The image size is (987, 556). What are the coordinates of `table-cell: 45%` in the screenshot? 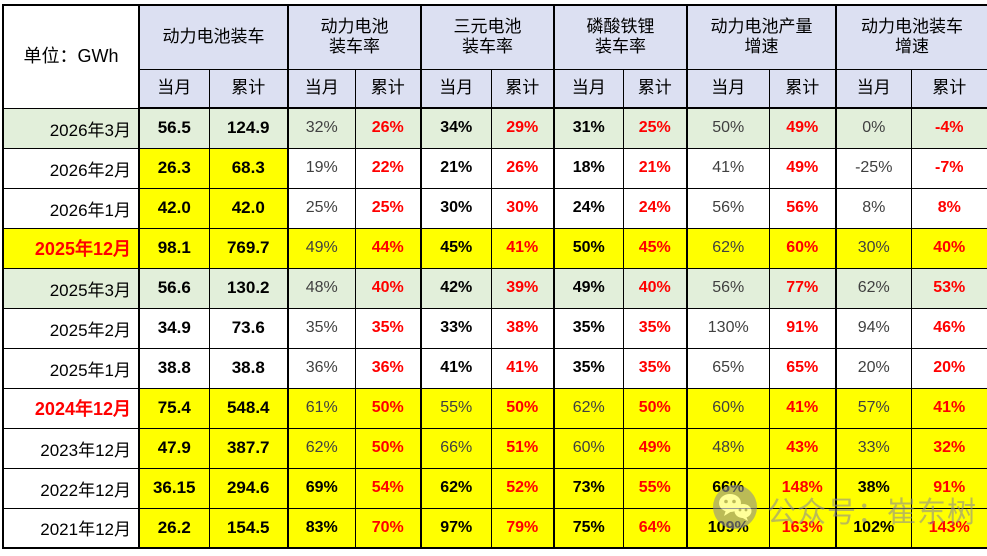 It's located at (456, 248).